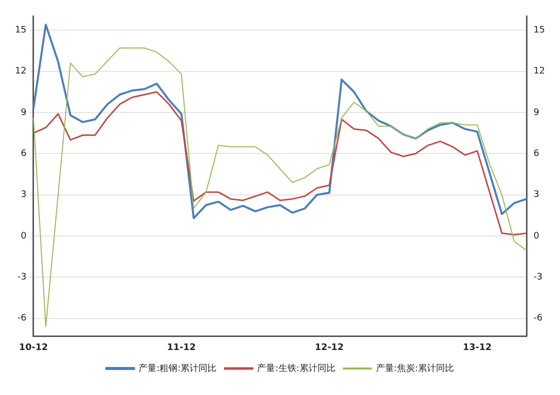 The height and width of the screenshot is (395, 560). What do you see at coordinates (181, 347) in the screenshot?
I see `x-tick-label: 11-12` at bounding box center [181, 347].